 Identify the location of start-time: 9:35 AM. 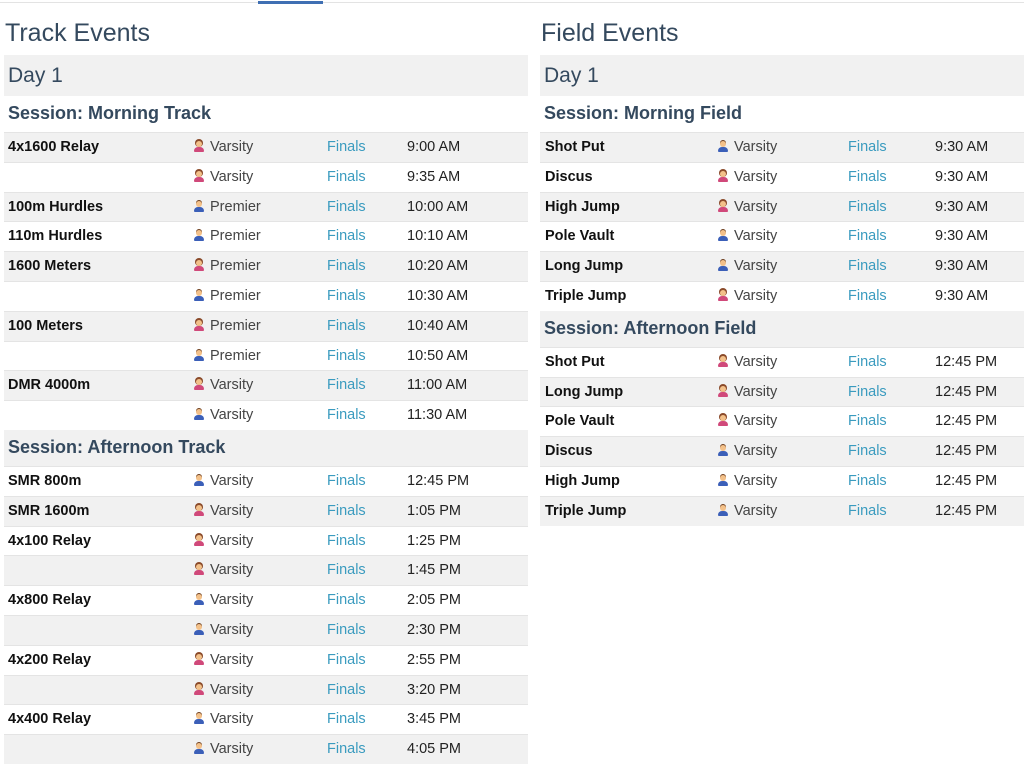
(434, 176).